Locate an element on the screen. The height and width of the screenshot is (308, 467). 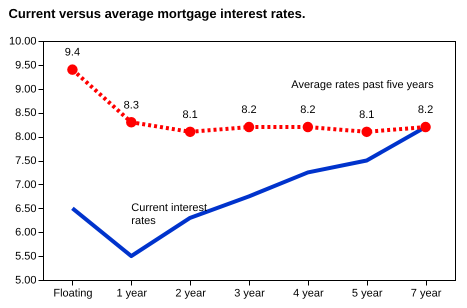
y-tick-label: 7.00 is located at coordinates (25, 184).